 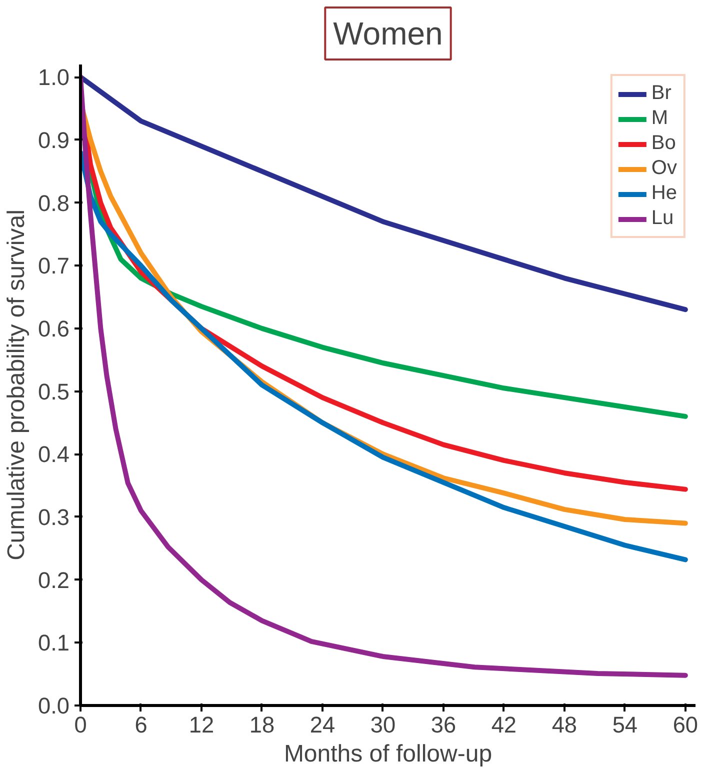 What do you see at coordinates (661, 93) in the screenshot?
I see `legend-label: Br` at bounding box center [661, 93].